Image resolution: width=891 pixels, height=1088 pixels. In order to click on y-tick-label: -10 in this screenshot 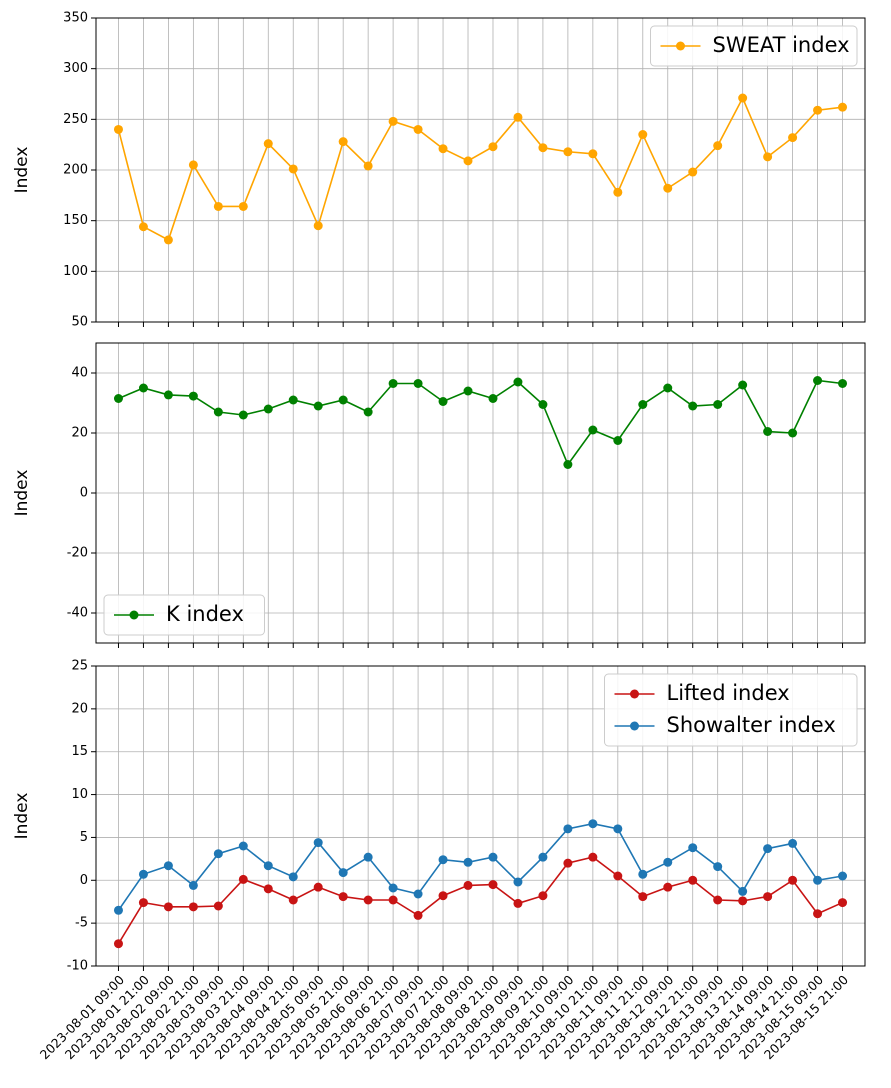, I will do `click(77, 966)`.